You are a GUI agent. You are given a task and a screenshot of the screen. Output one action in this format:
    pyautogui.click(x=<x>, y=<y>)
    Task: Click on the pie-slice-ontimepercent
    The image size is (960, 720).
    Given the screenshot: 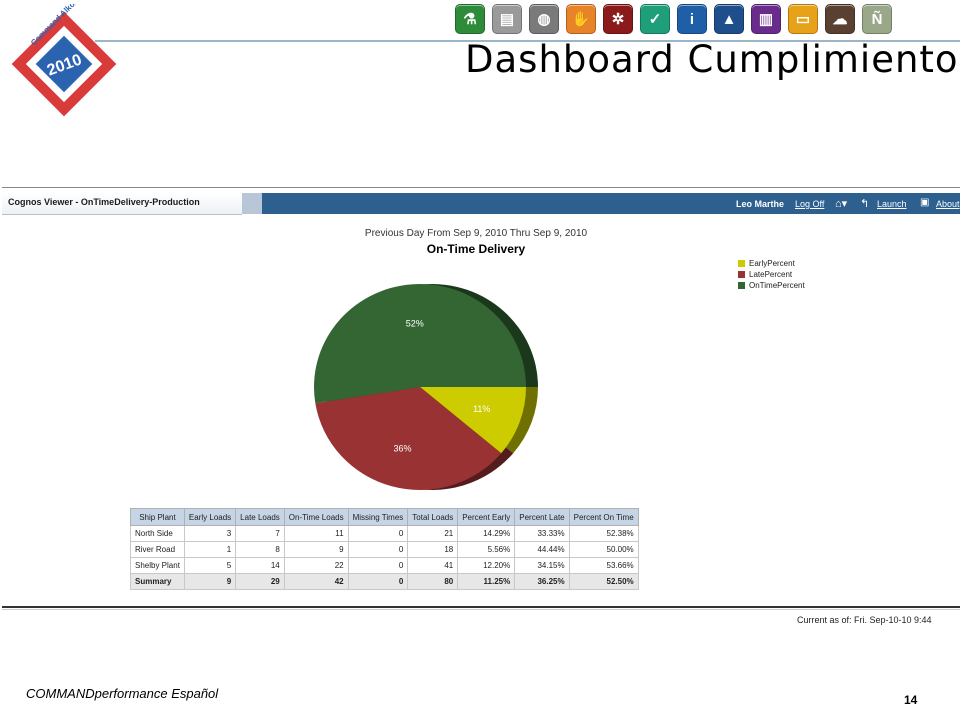 What is the action you would take?
    pyautogui.click(x=420, y=344)
    